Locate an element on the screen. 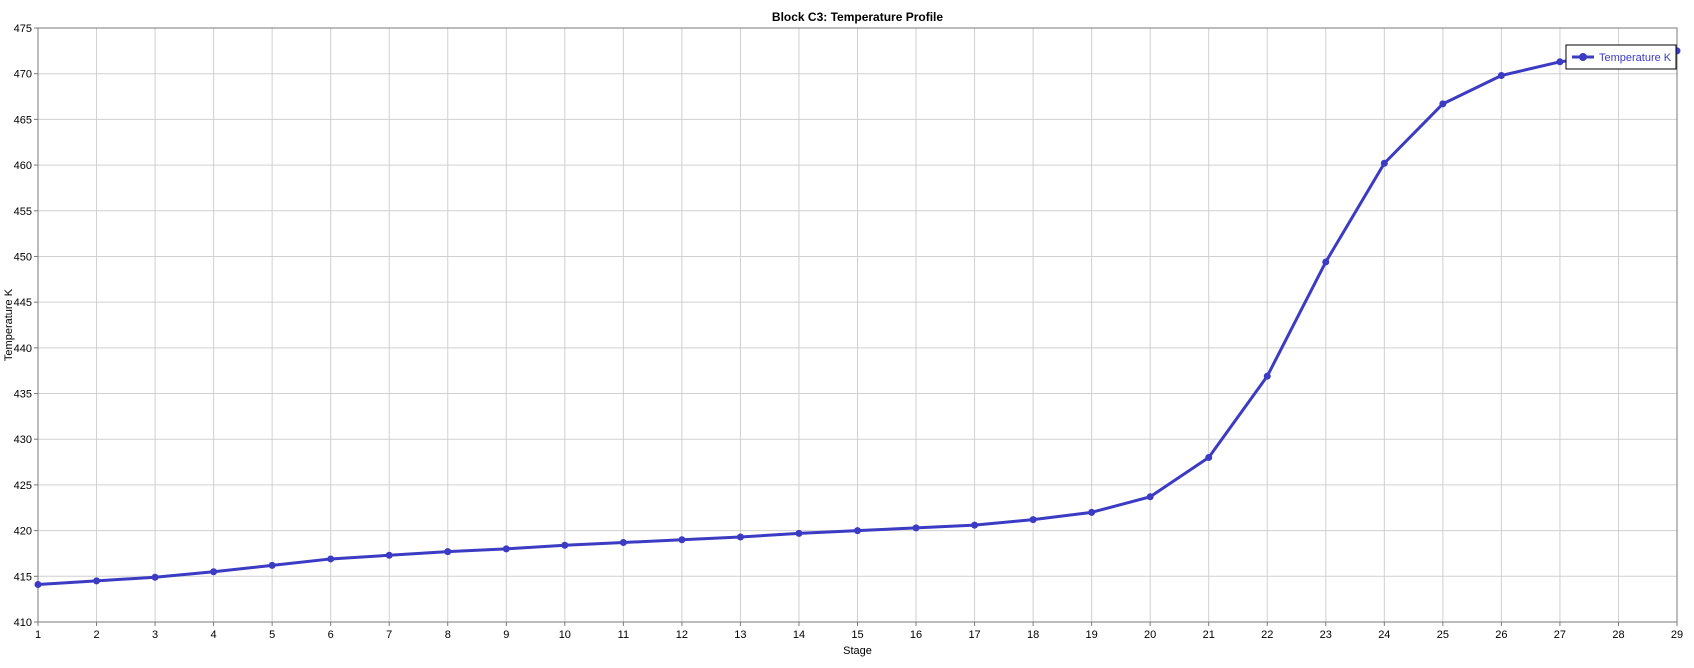 The image size is (1694, 668). x-tick-label: 19 is located at coordinates (1092, 635).